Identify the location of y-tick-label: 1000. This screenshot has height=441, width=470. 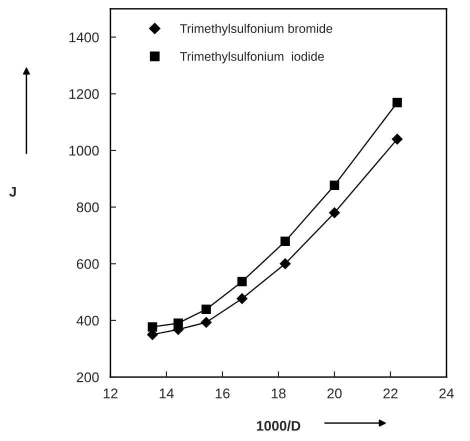
(84, 151).